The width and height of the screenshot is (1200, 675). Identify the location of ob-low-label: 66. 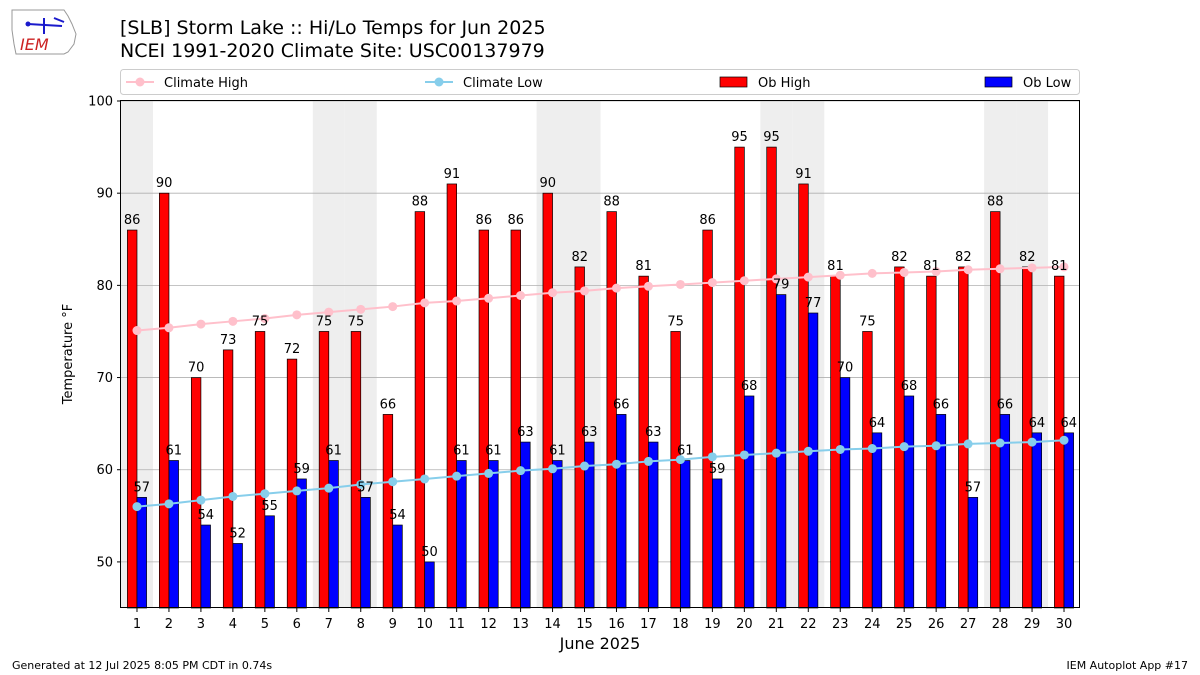
(621, 404).